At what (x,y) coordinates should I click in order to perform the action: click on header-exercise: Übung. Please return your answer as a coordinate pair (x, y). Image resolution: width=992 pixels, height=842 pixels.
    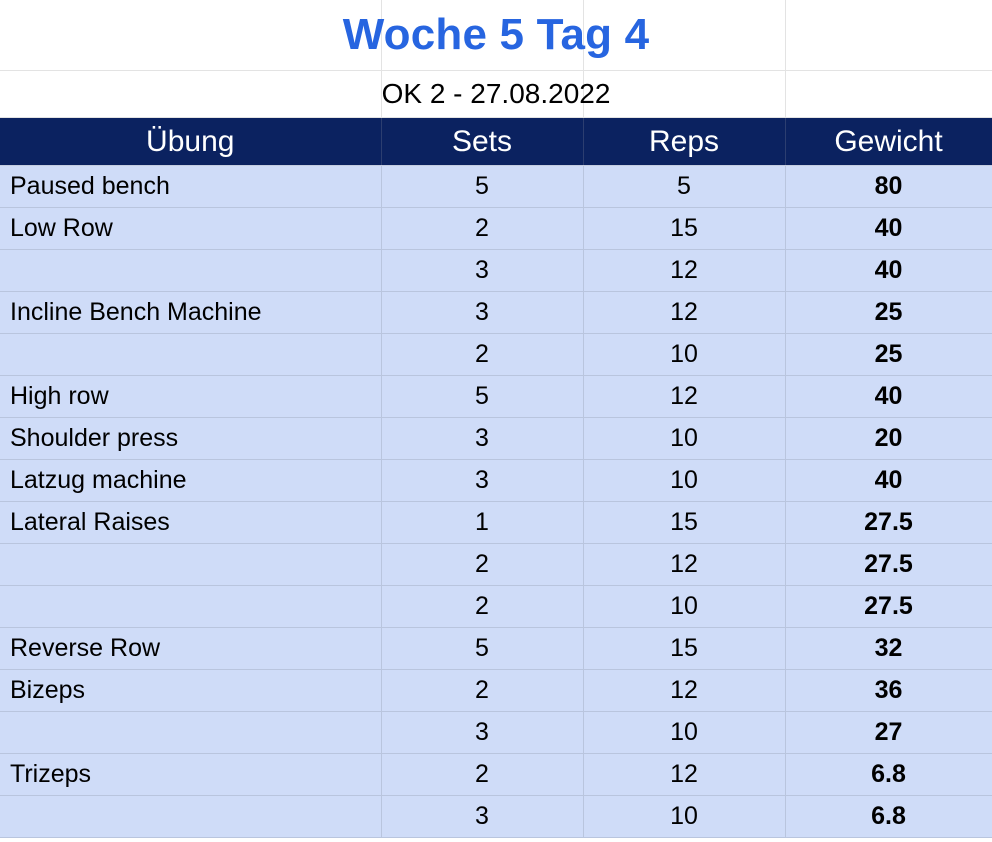
    Looking at the image, I should click on (191, 142).